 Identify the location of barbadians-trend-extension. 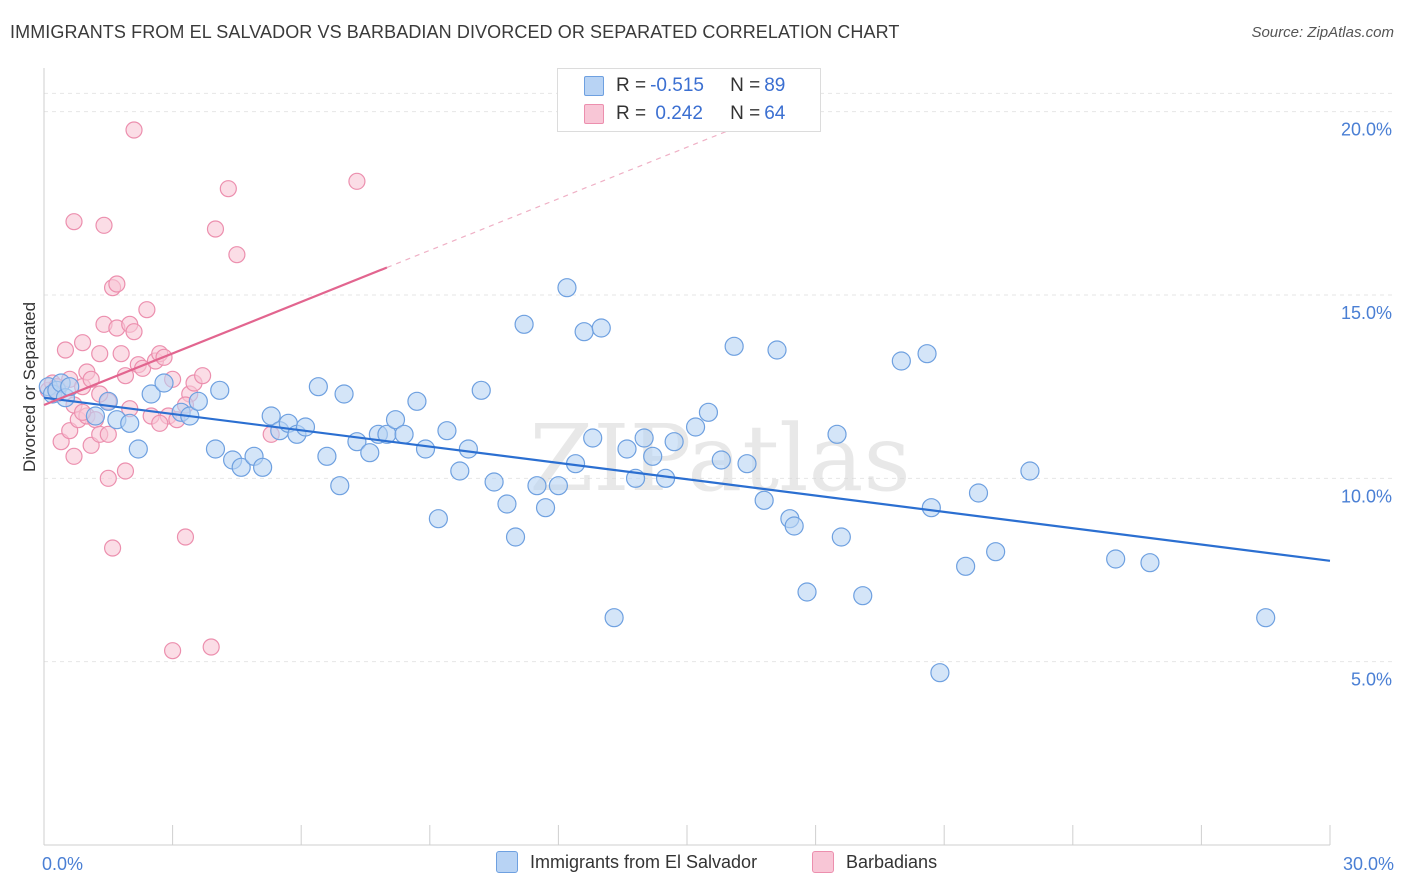
(558, 199).